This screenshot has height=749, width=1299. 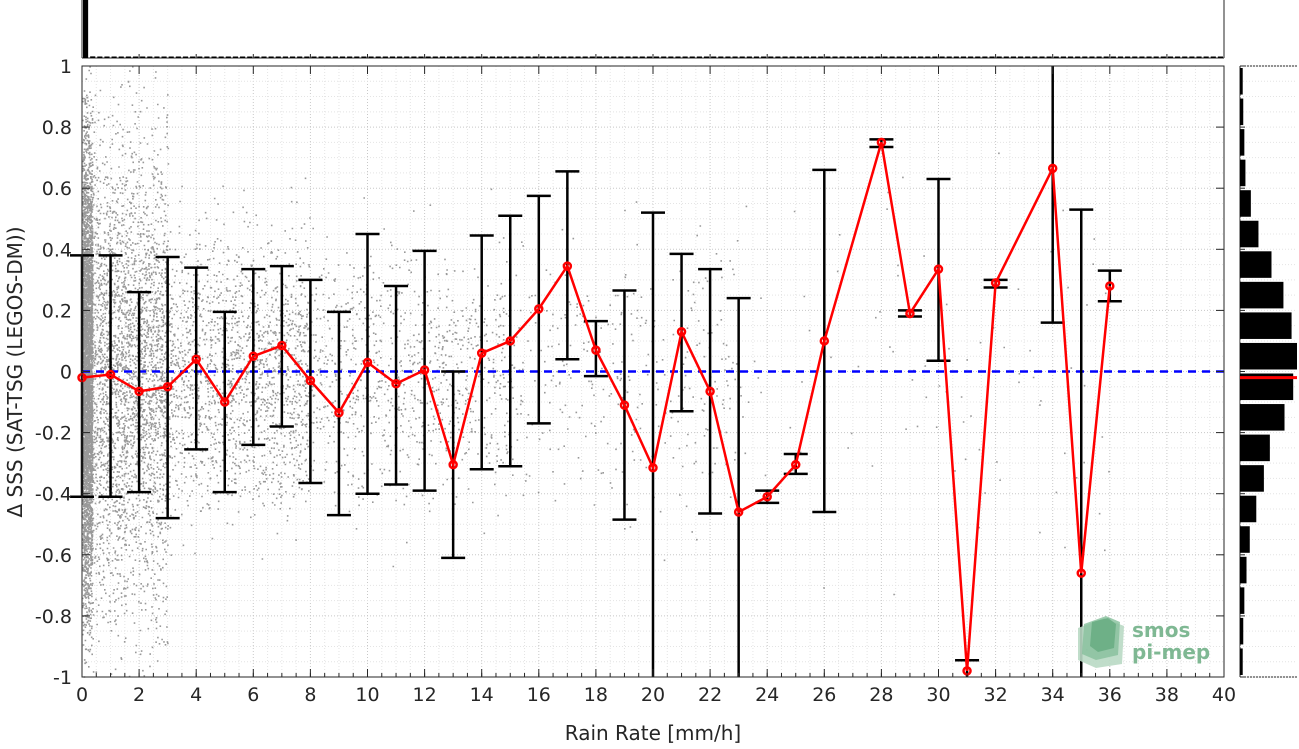 What do you see at coordinates (310, 695) in the screenshot?
I see `x-tick-label: 8` at bounding box center [310, 695].